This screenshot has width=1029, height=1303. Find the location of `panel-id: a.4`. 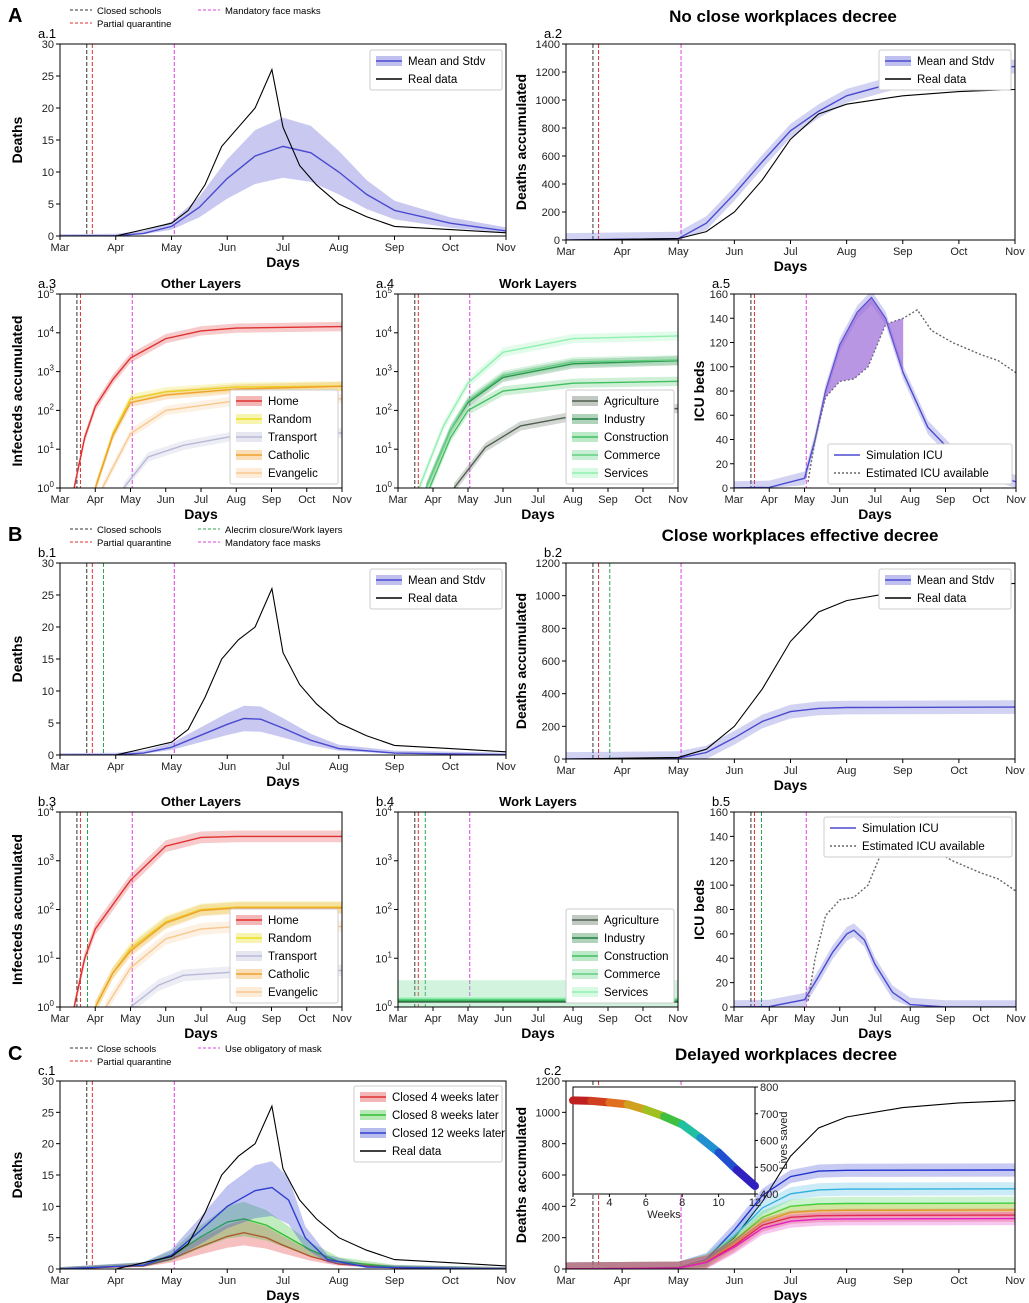

panel-id: a.4 is located at coordinates (385, 283).